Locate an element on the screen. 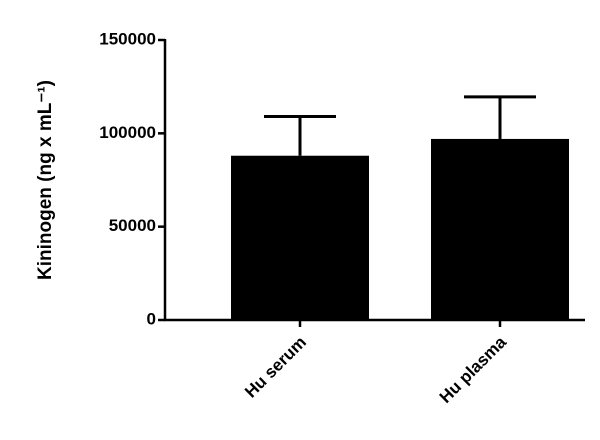 The width and height of the screenshot is (600, 440). y-axis-title: Kininogen (ng x mL⁻¹) is located at coordinates (45, 180).